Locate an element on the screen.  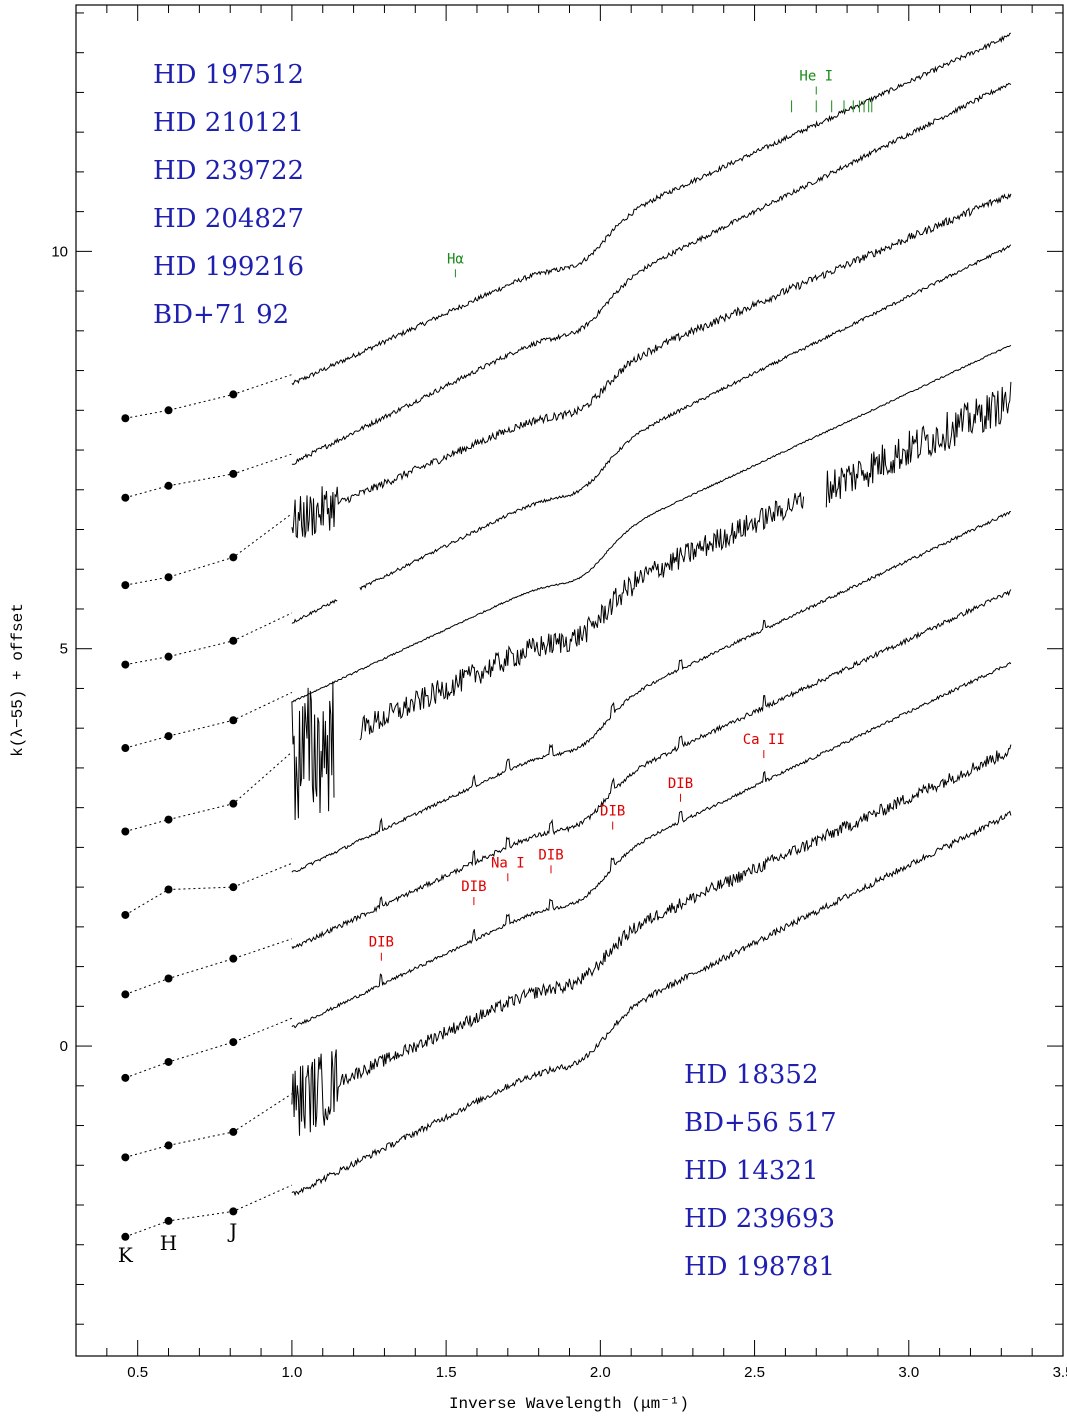
x-tick-label: 2.5 is located at coordinates (754, 1372).